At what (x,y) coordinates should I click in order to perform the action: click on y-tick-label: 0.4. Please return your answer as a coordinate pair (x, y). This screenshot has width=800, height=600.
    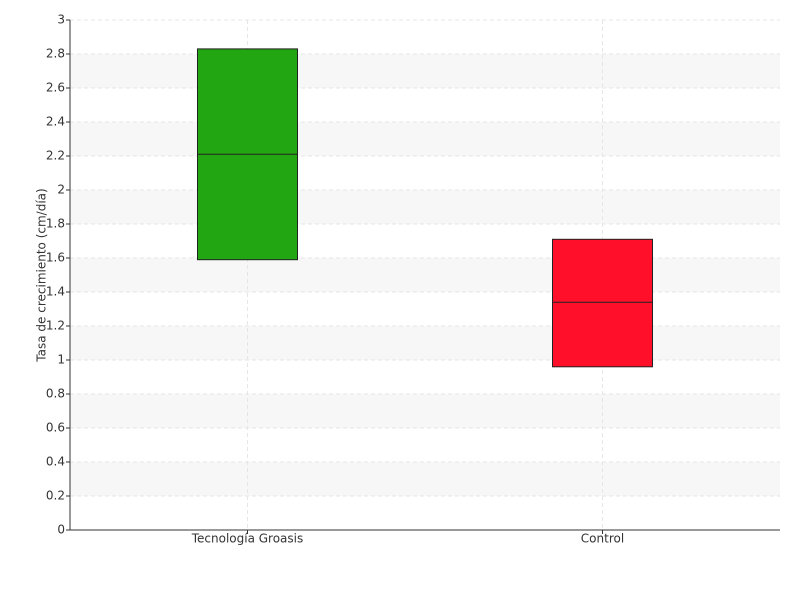
    Looking at the image, I should click on (55, 462).